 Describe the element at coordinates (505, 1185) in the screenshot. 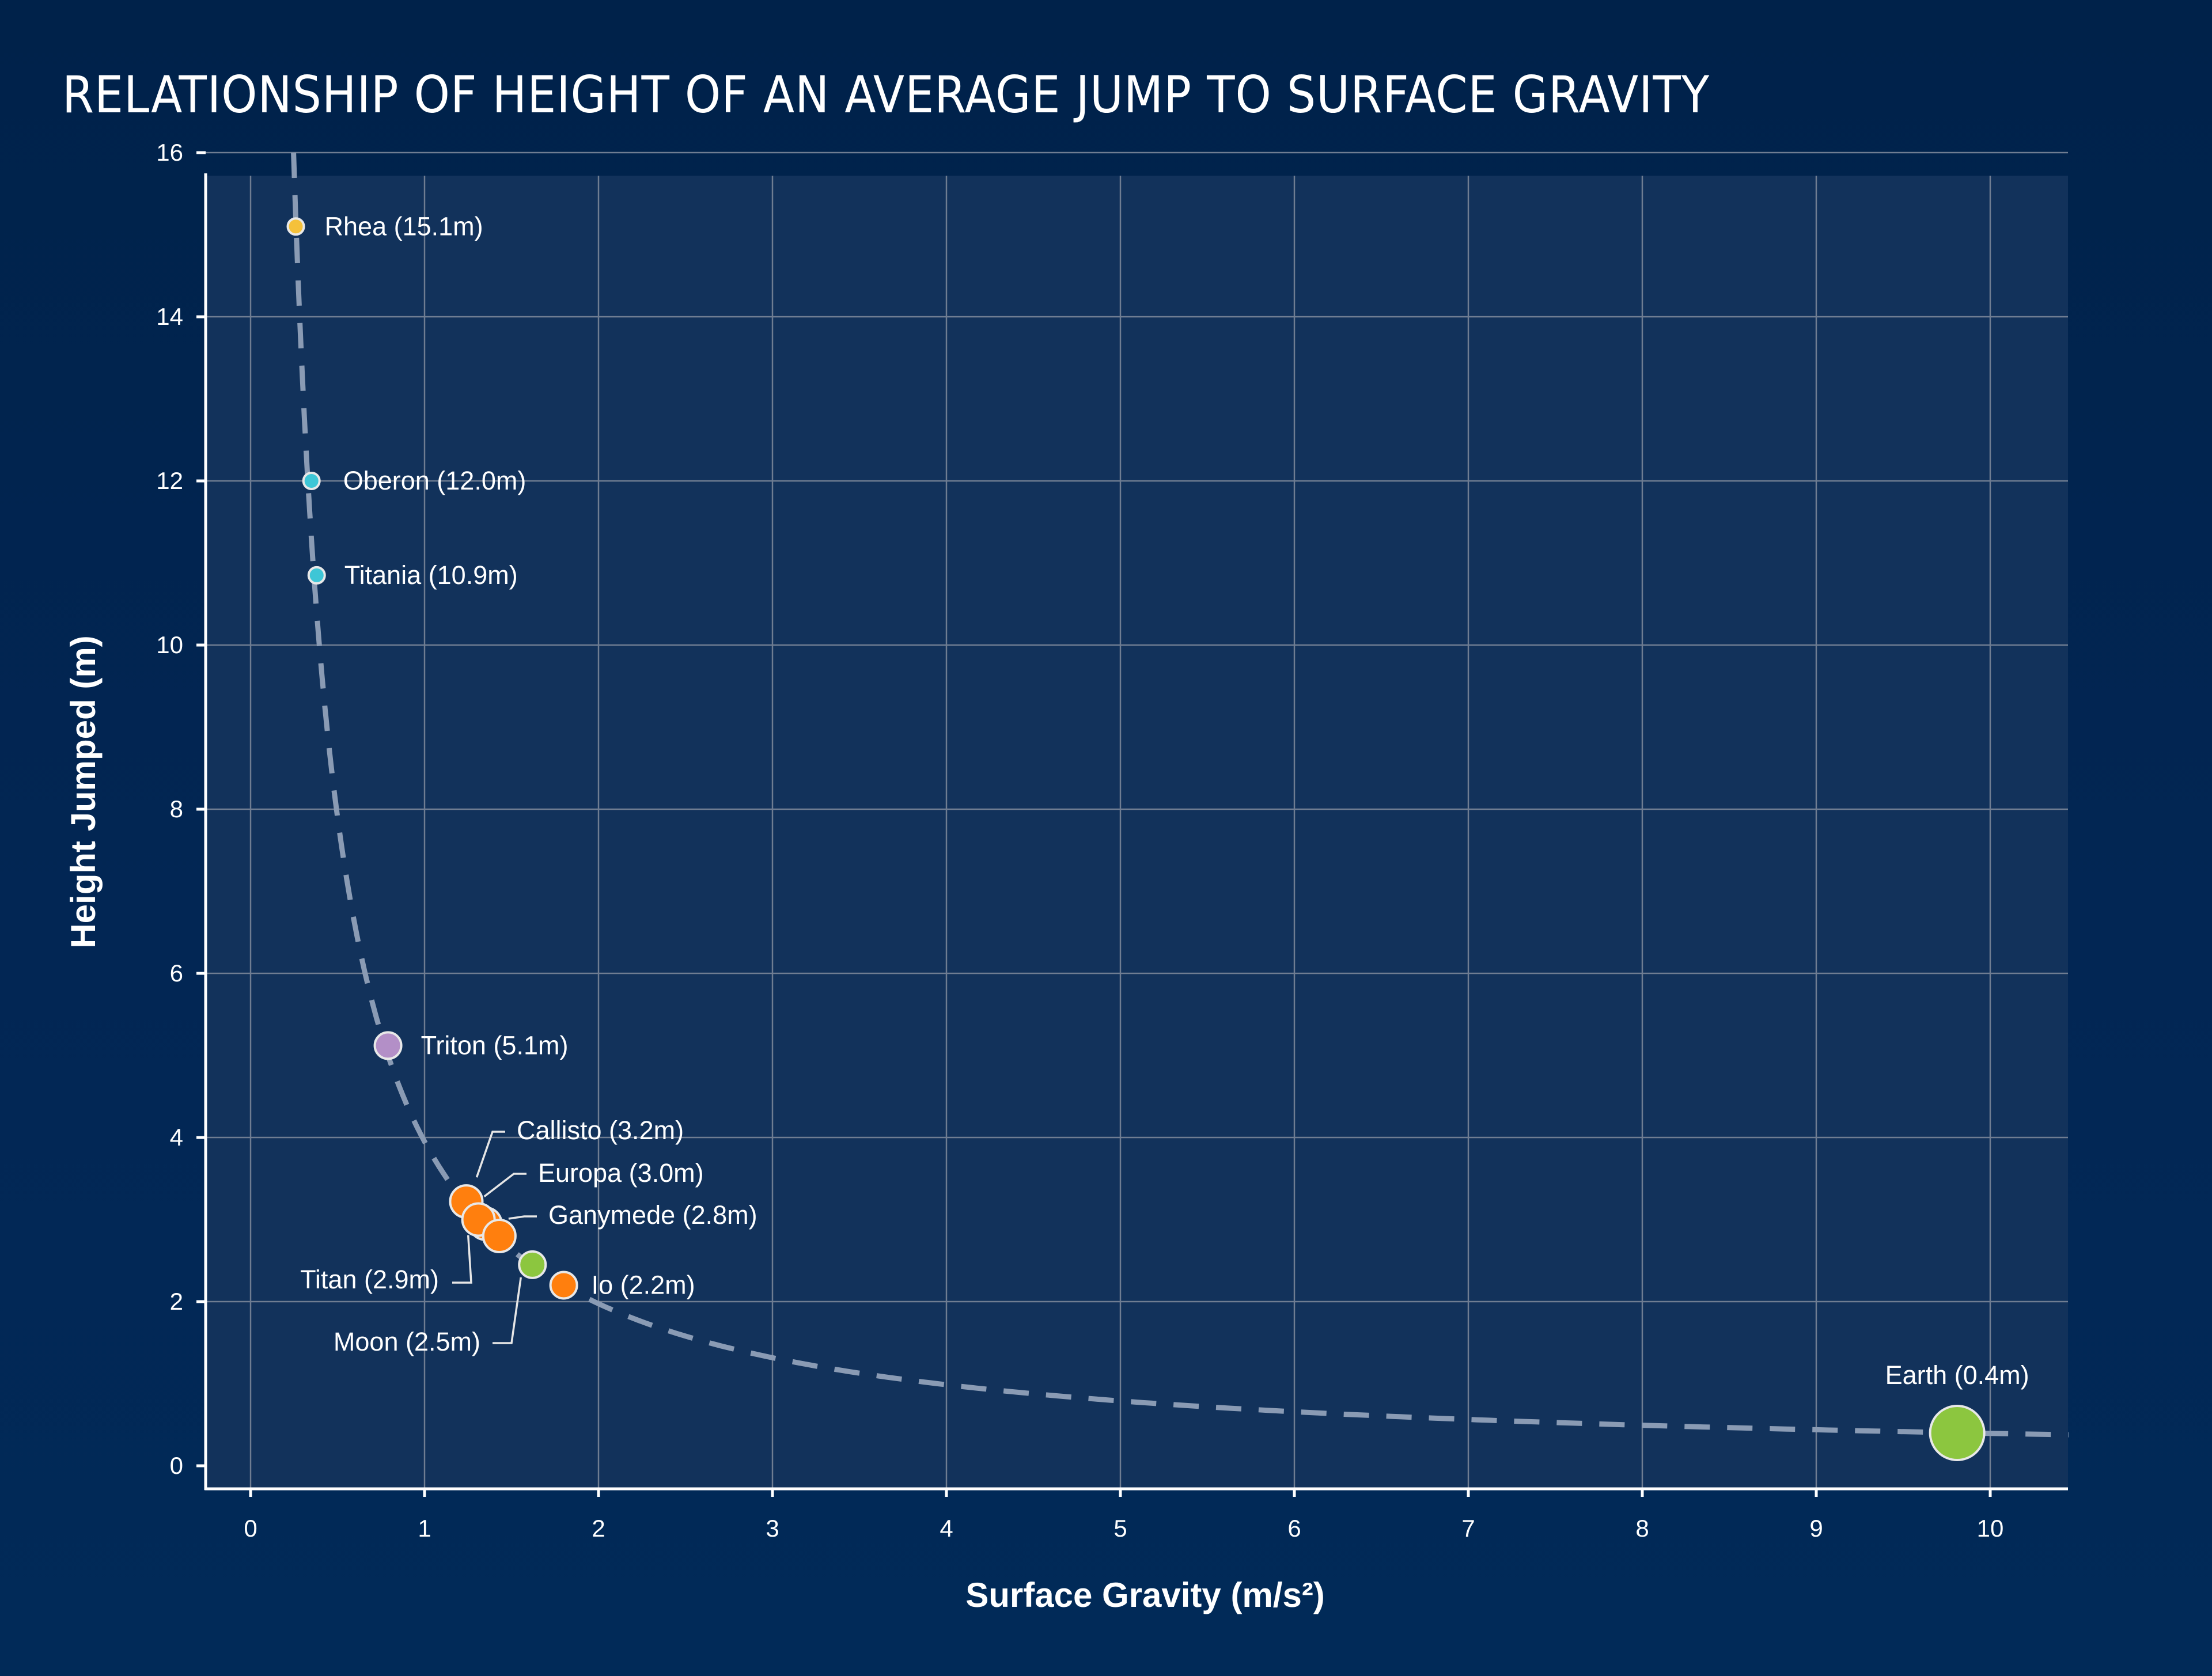

I see `leader-europa` at that location.